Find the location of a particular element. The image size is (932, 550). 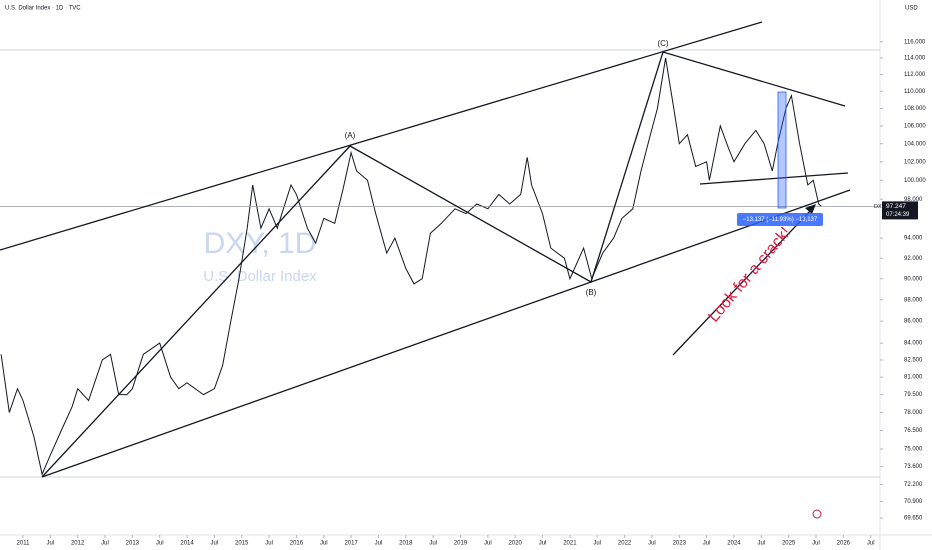

wave-label: (C) is located at coordinates (662, 43).